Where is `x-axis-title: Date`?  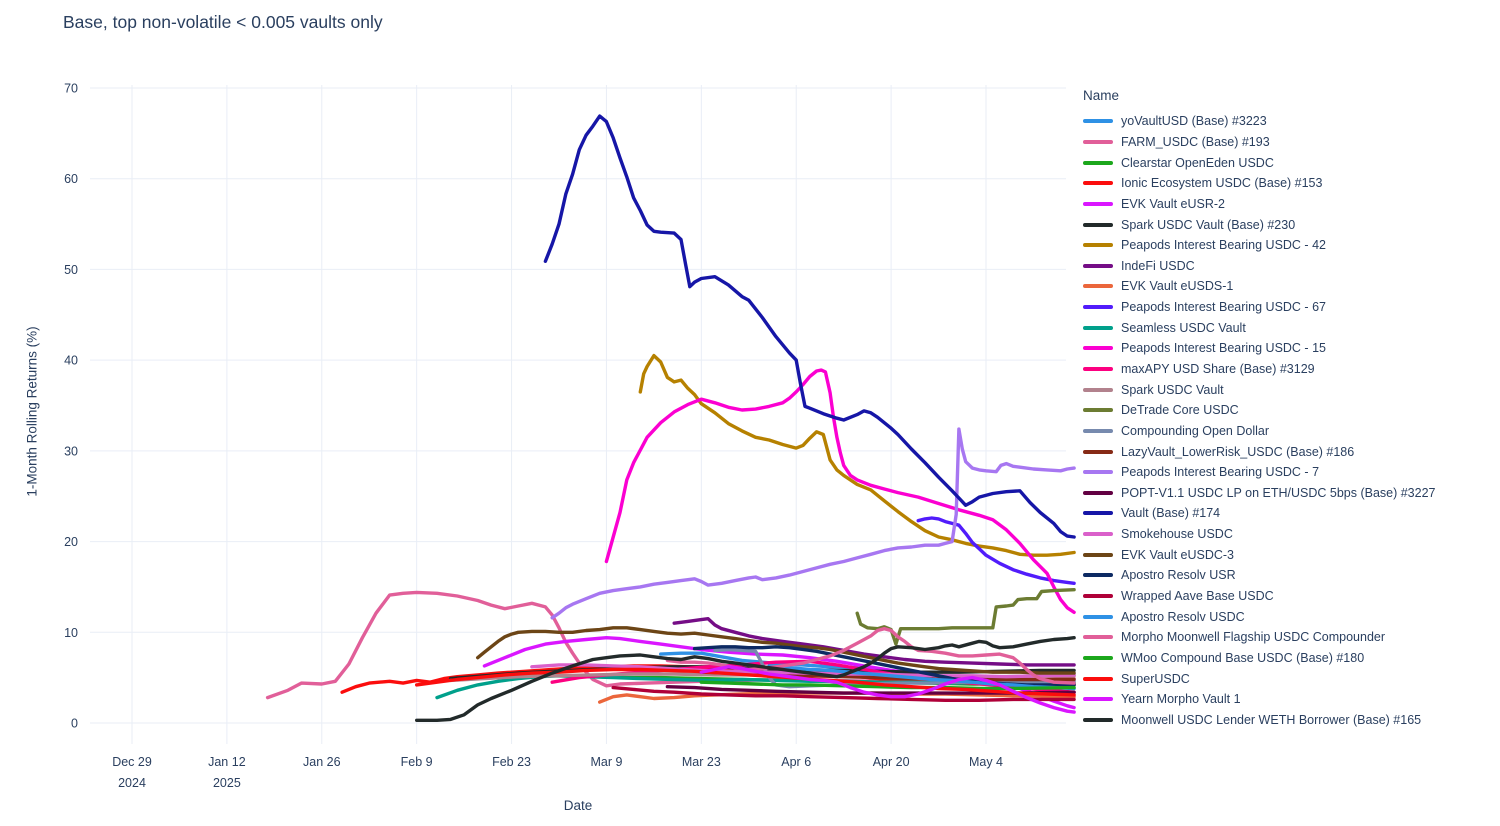
x-axis-title: Date is located at coordinates (578, 805).